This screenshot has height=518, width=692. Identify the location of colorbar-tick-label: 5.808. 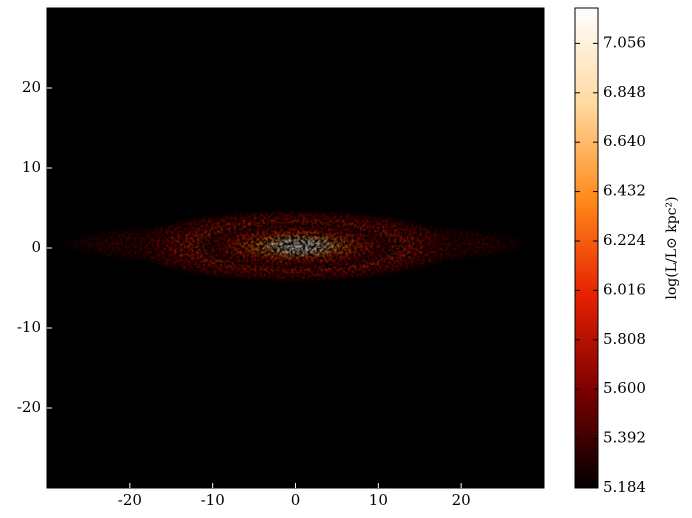
(624, 339).